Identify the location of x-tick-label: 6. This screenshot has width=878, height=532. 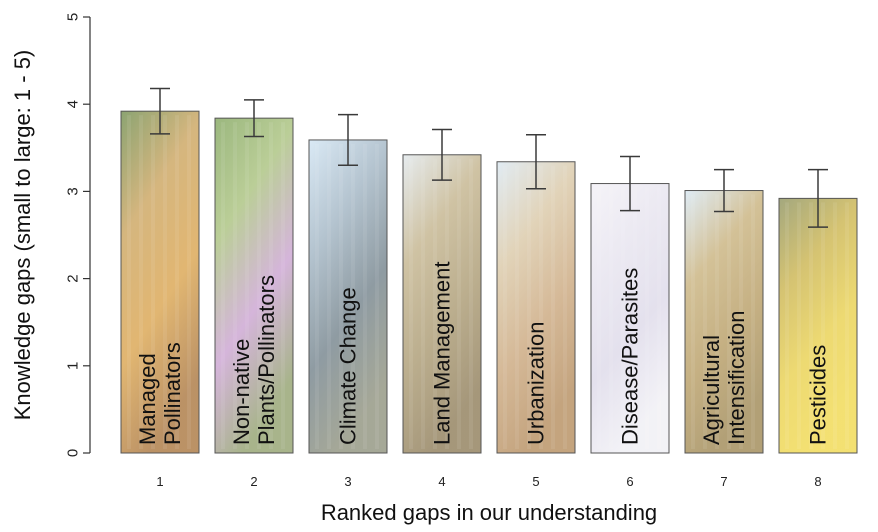
(629, 481).